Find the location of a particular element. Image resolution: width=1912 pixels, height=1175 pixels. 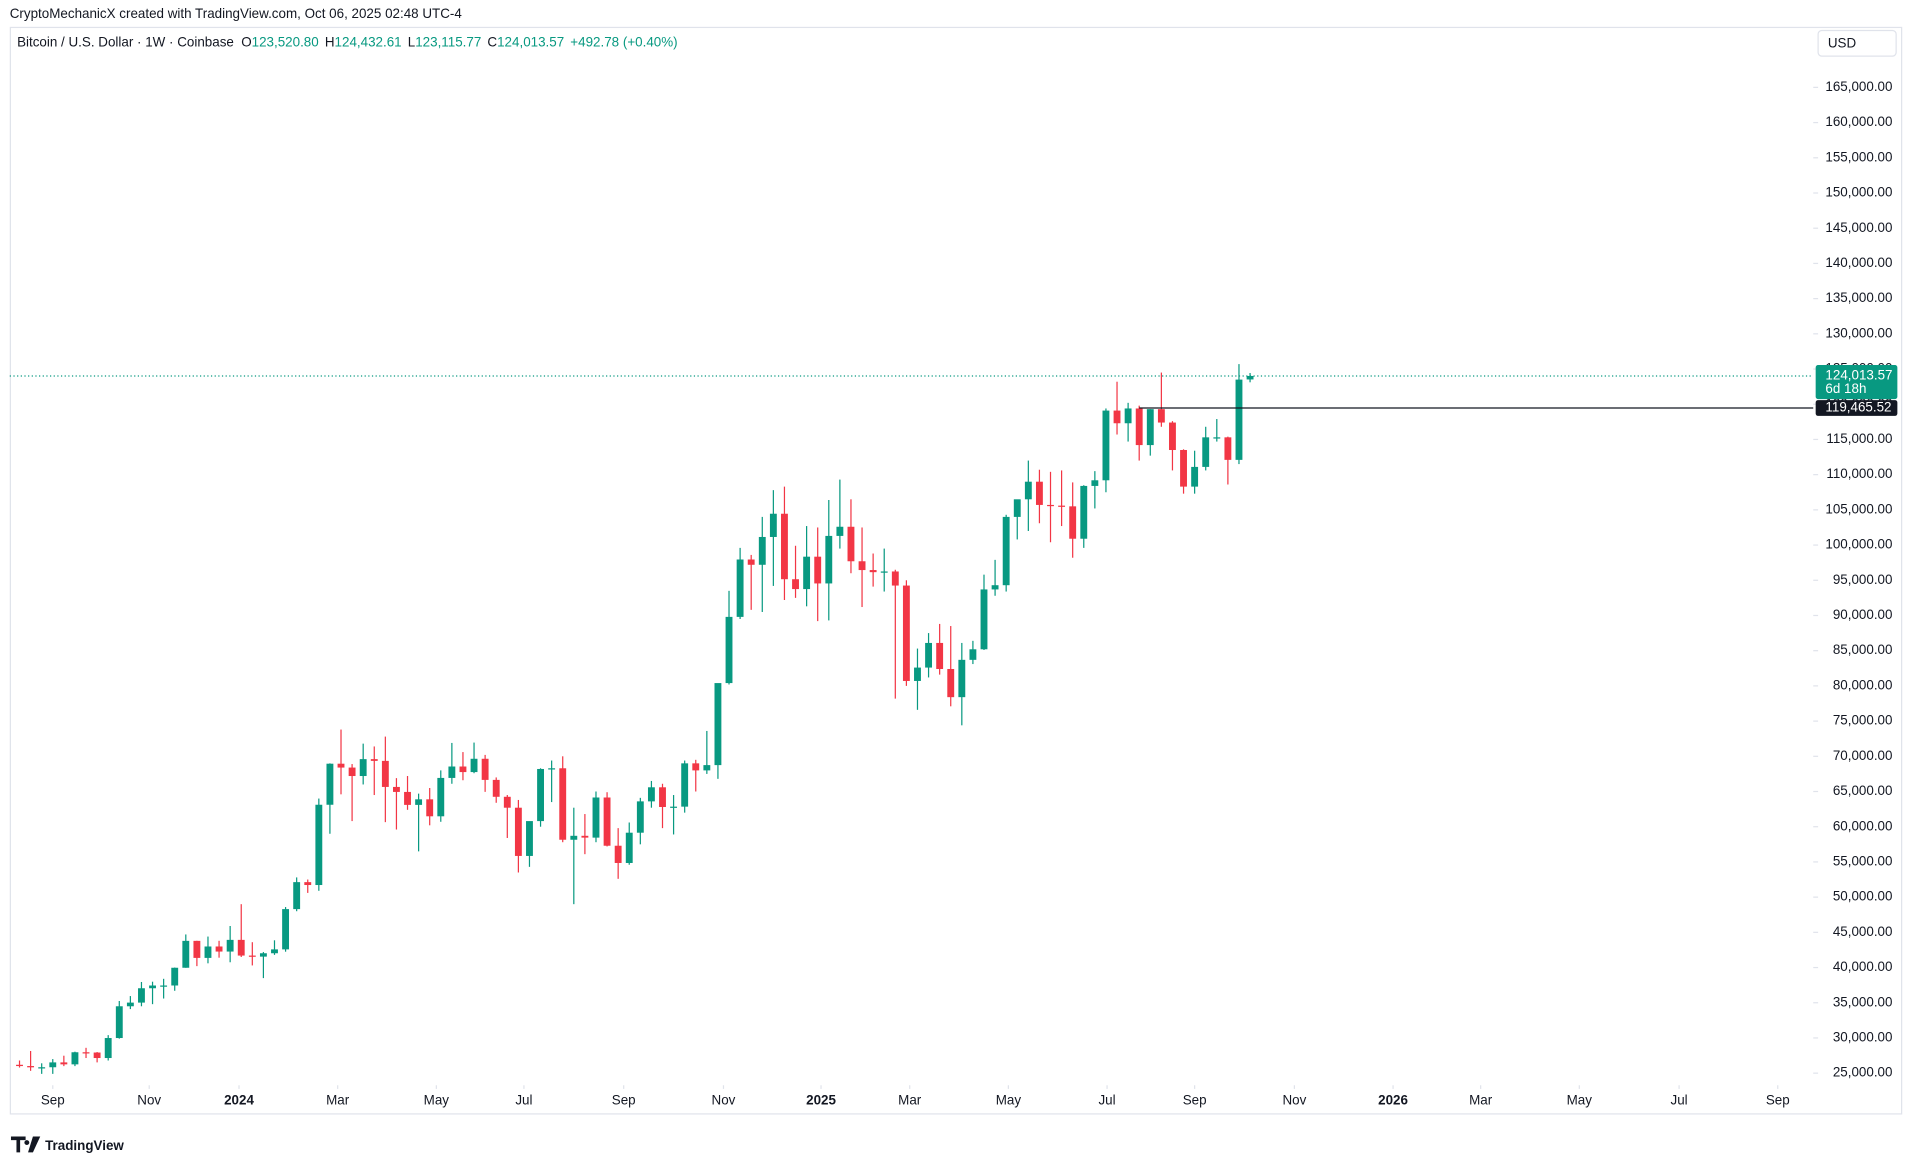

y-tick-label: 90,000.00 is located at coordinates (1863, 614).